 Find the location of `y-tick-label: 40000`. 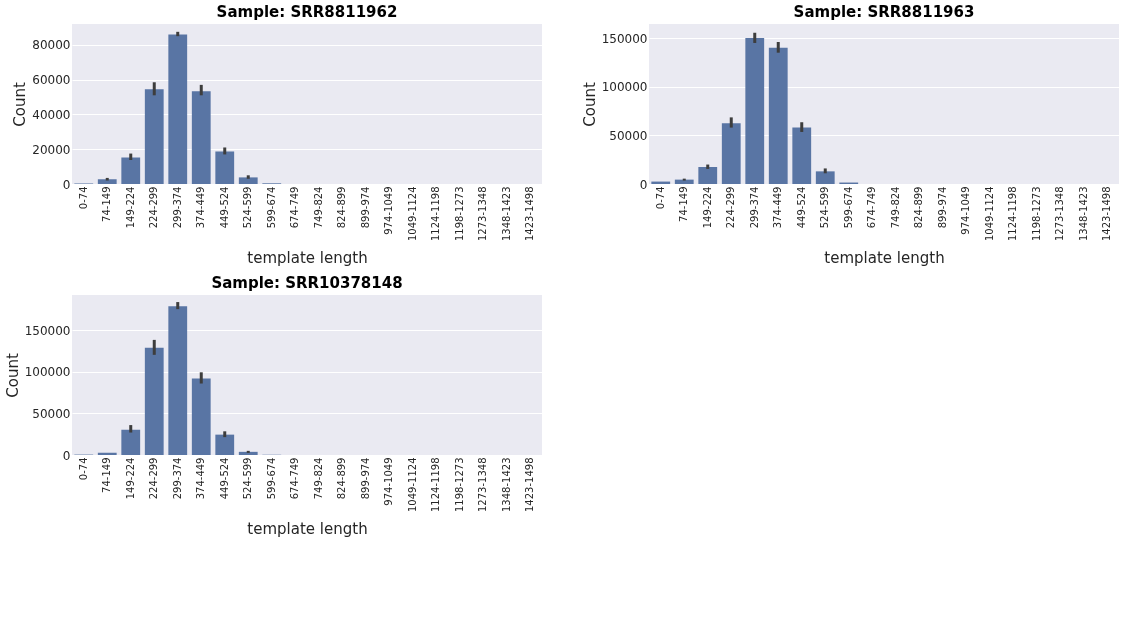

y-tick-label: 40000 is located at coordinates (51, 114).